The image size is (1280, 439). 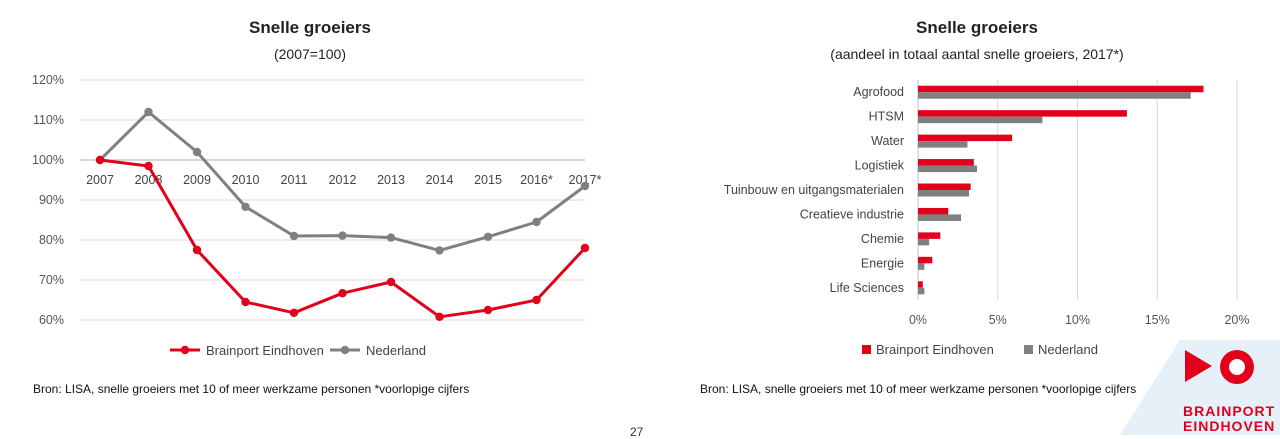 What do you see at coordinates (391, 180) in the screenshot?
I see `x-tick-label: 2013` at bounding box center [391, 180].